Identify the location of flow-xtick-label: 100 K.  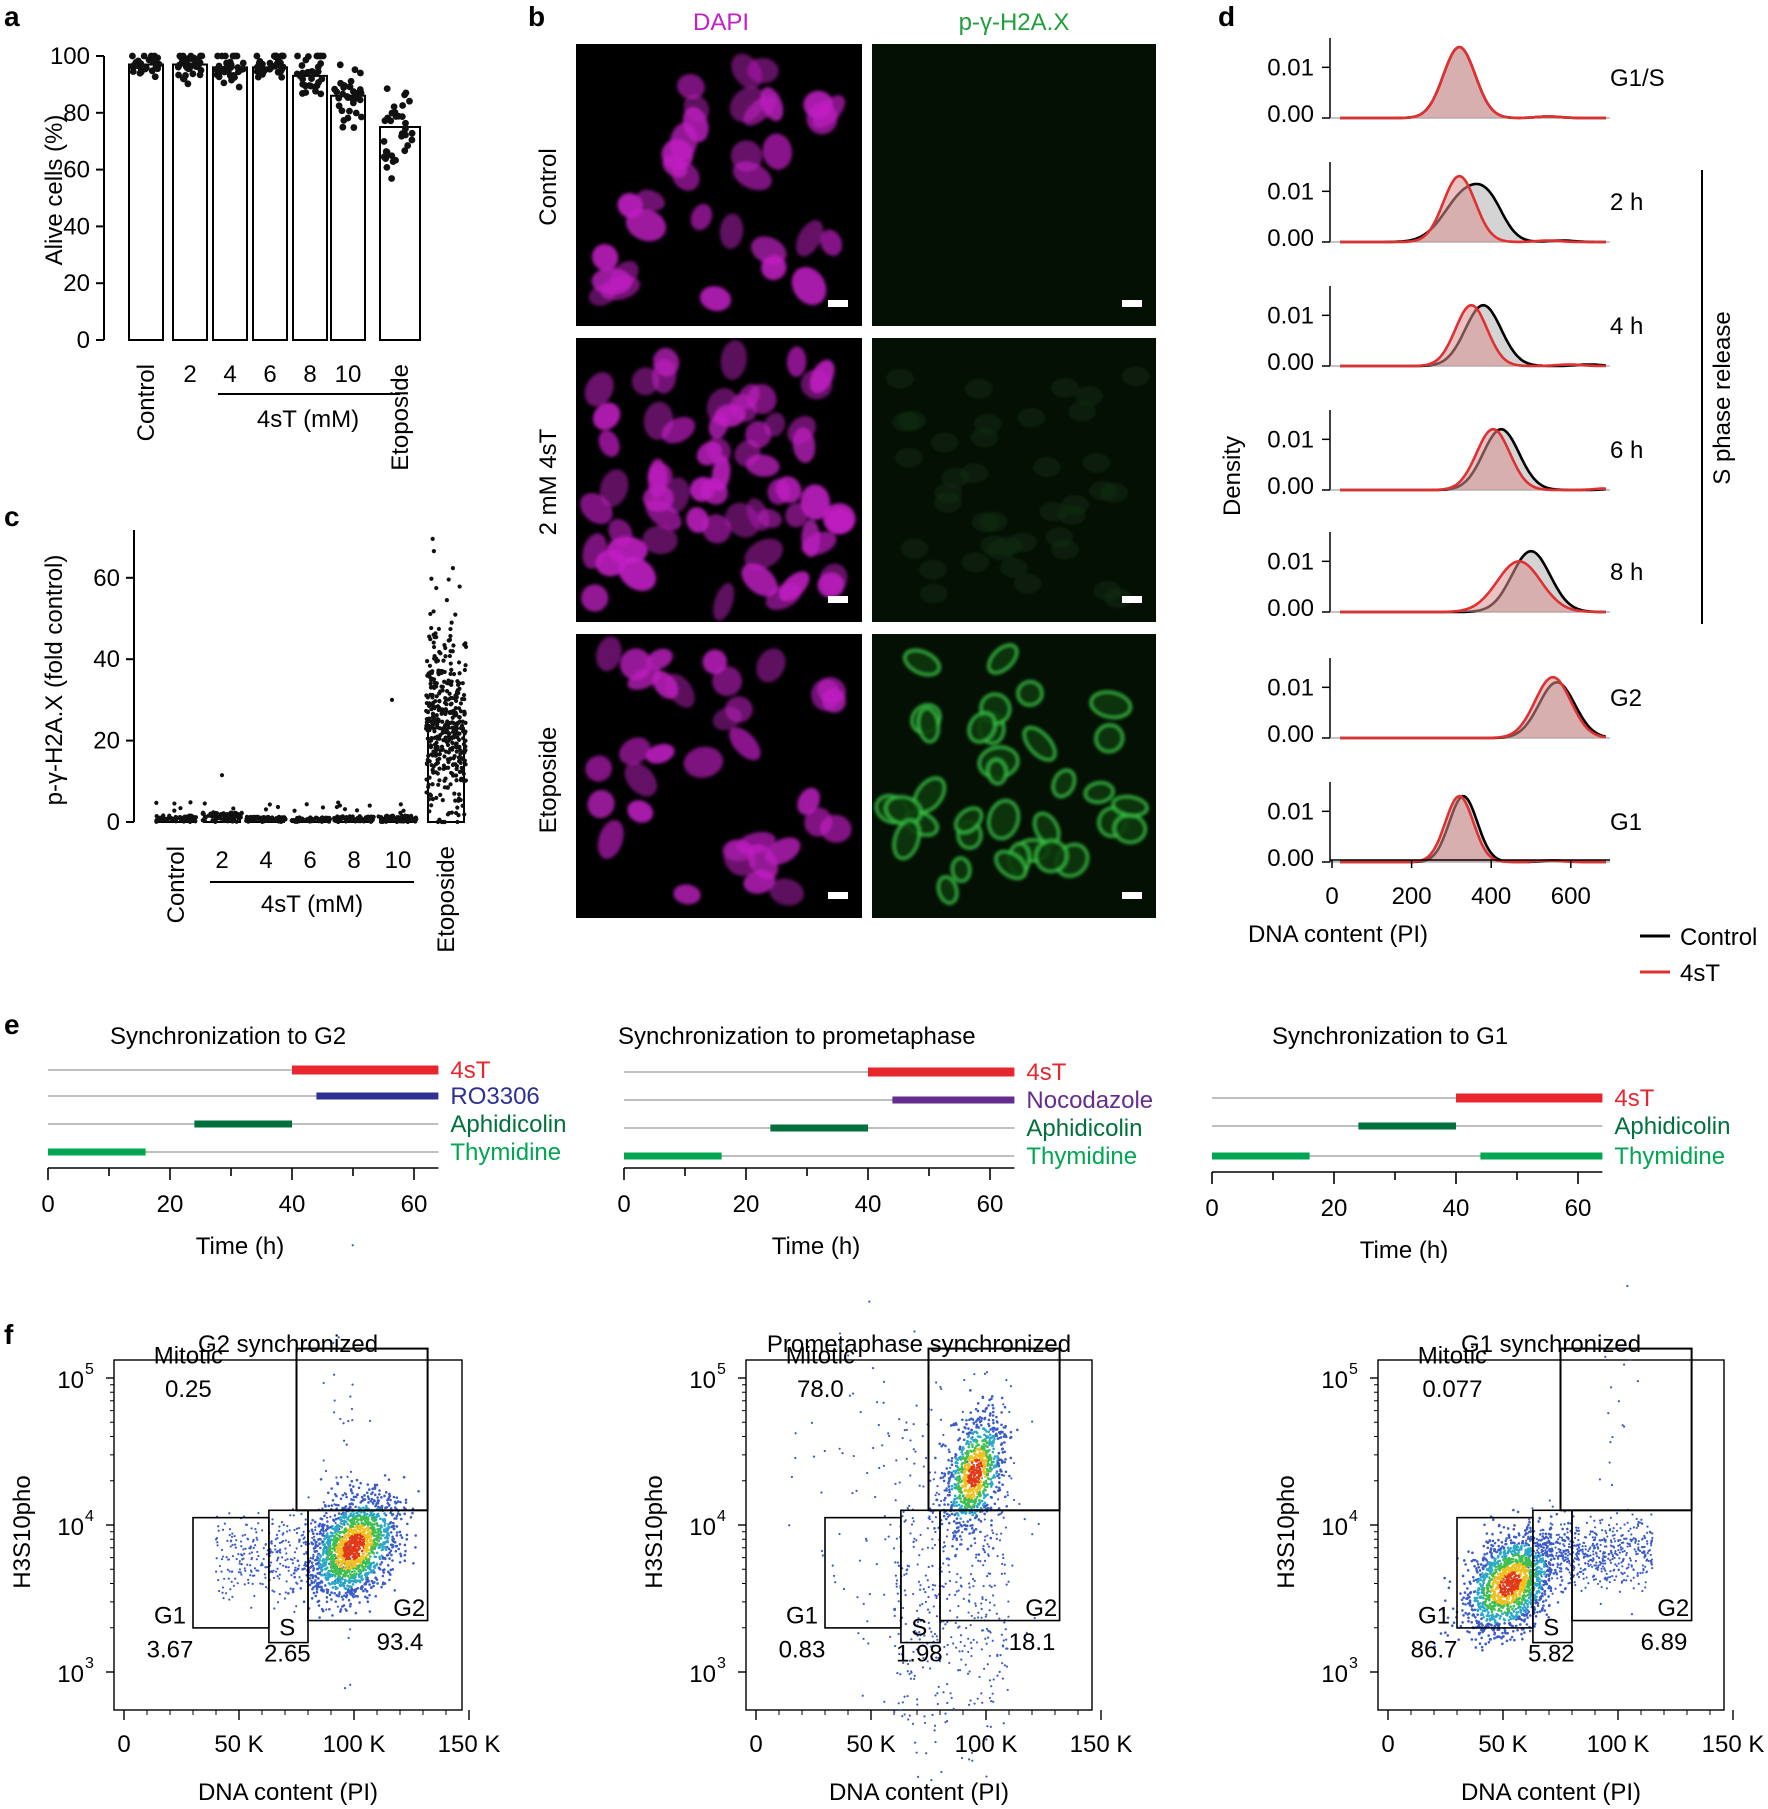
(354, 1744).